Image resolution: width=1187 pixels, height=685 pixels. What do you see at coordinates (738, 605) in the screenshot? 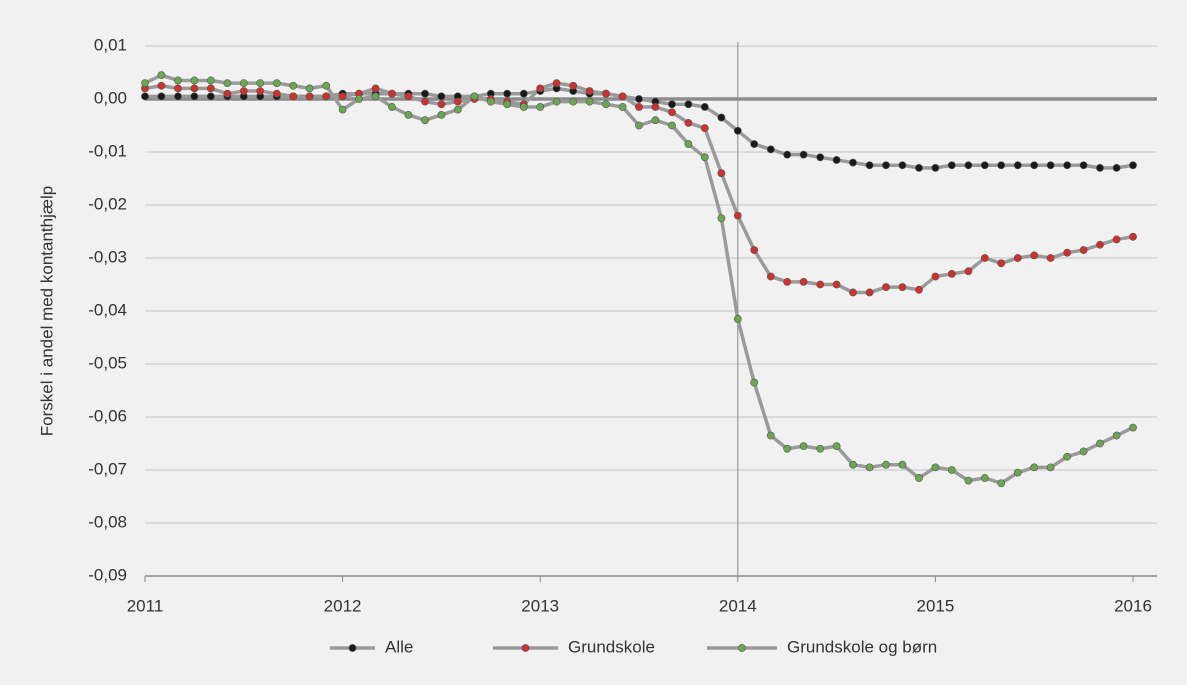
I see `x-tick-label: 2014` at bounding box center [738, 605].